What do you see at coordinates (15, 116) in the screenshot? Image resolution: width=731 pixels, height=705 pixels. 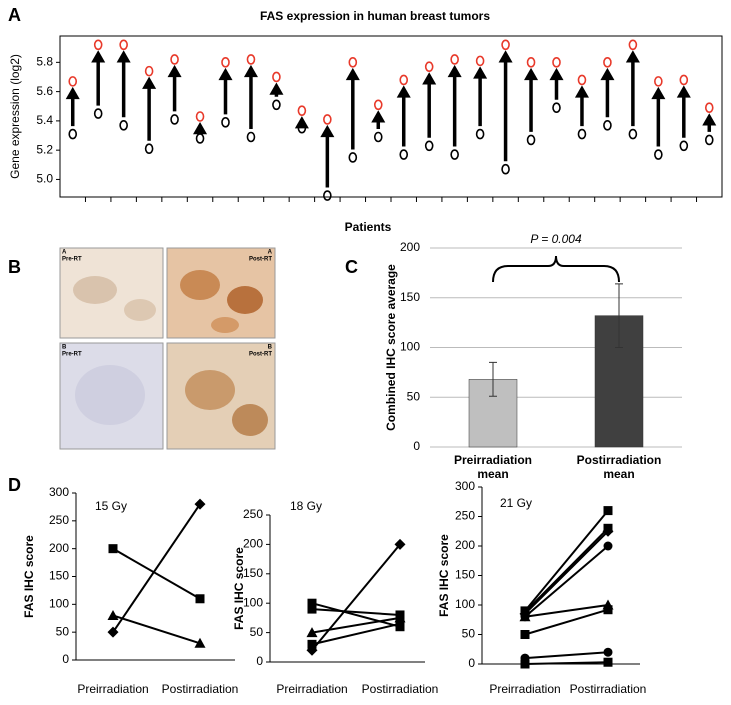 I see `y-axis-label: Gene expression (log2)` at bounding box center [15, 116].